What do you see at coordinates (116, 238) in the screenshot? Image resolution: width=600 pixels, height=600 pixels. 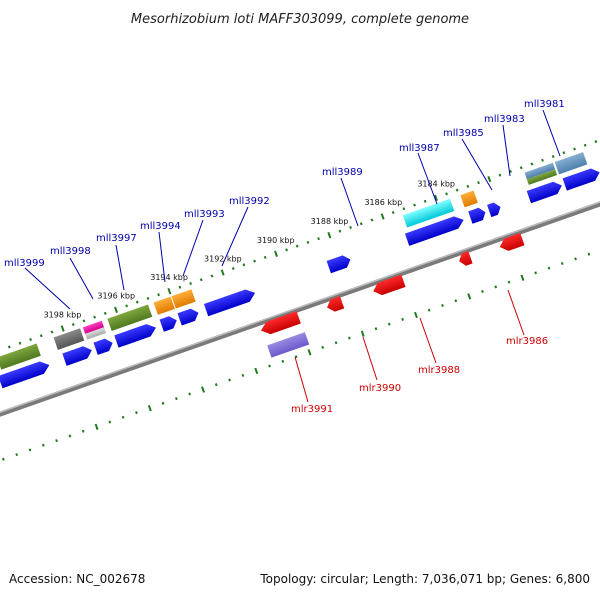 I see `gene-label-mll3997: mll3997` at bounding box center [116, 238].